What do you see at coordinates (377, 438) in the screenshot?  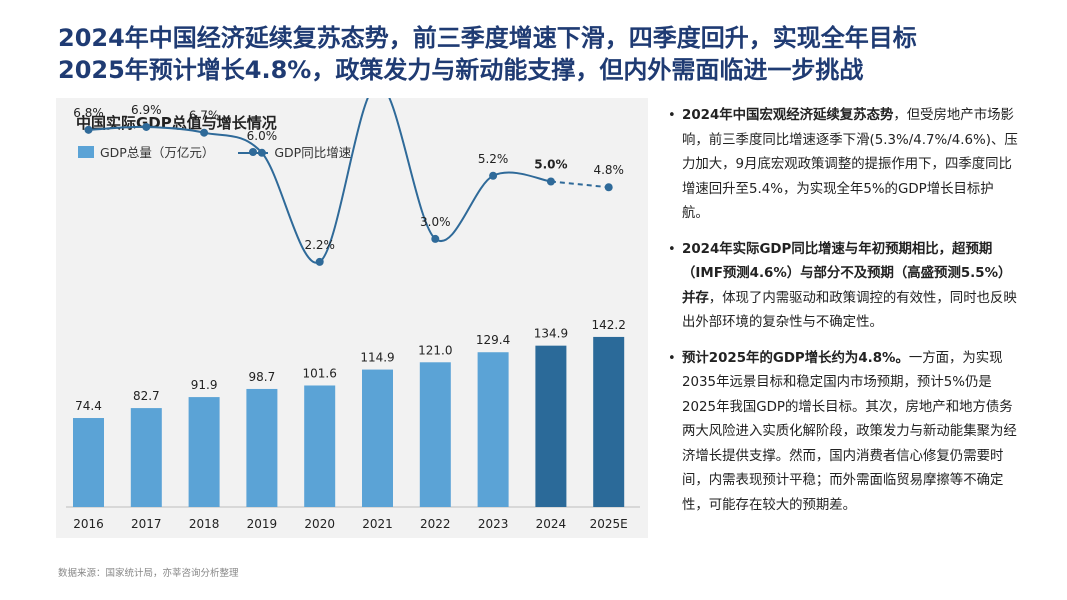 I see `gdp-bar-2021` at bounding box center [377, 438].